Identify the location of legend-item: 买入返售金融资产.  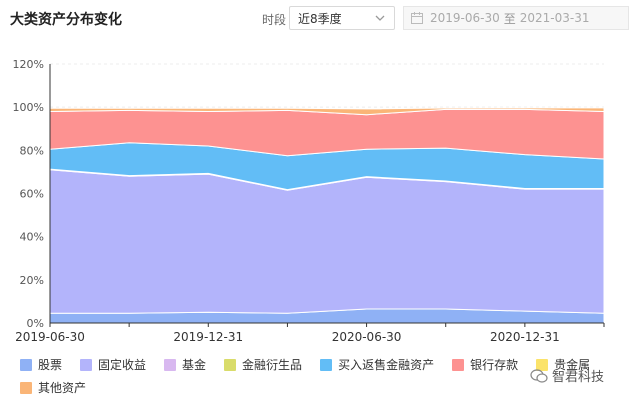
(377, 364).